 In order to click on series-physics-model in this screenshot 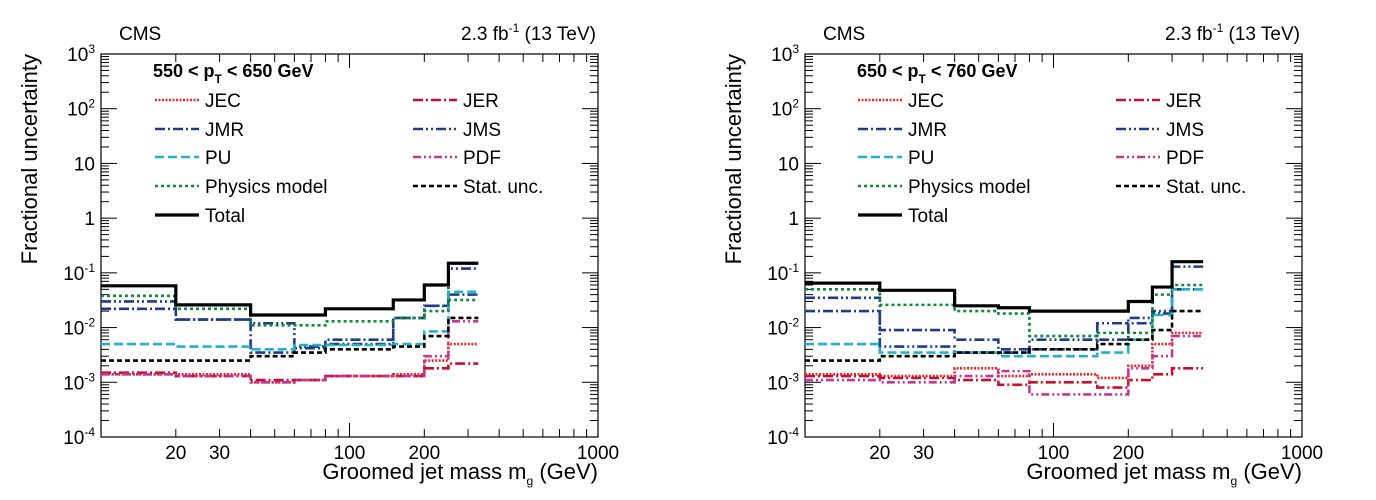, I will do `click(1004, 310)`.